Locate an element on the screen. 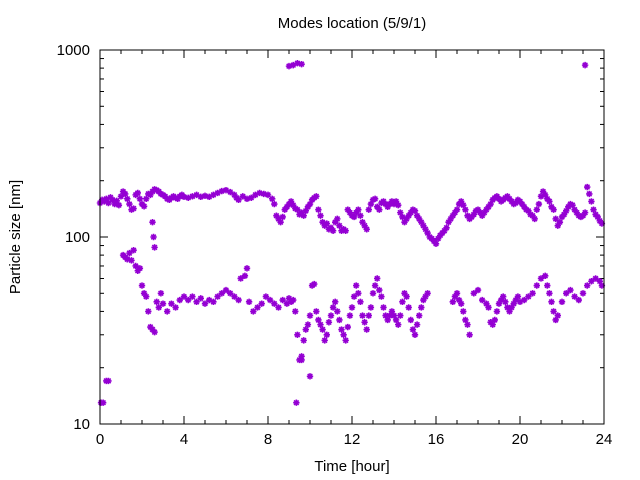 This screenshot has height=480, width=640. x-tick-label: 12 is located at coordinates (352, 439).